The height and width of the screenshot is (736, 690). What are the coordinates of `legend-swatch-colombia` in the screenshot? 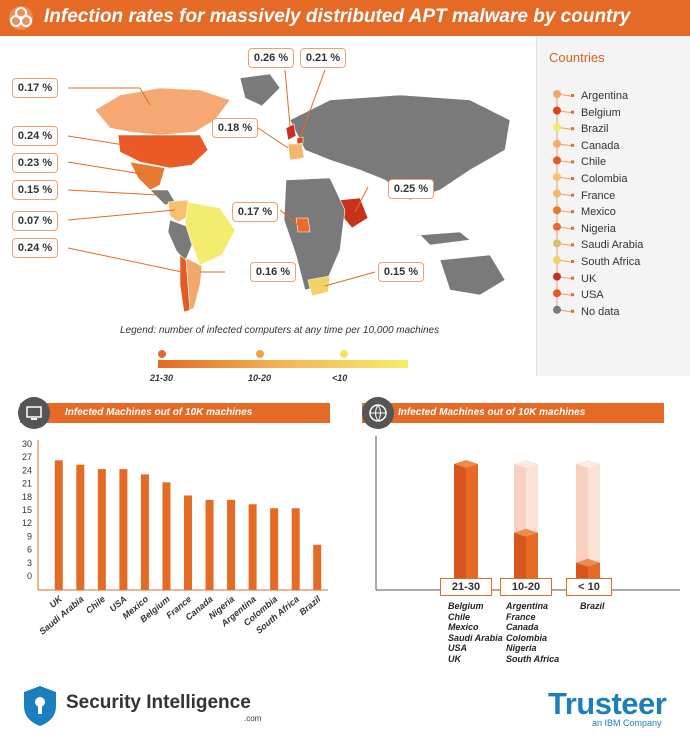 It's located at (557, 177).